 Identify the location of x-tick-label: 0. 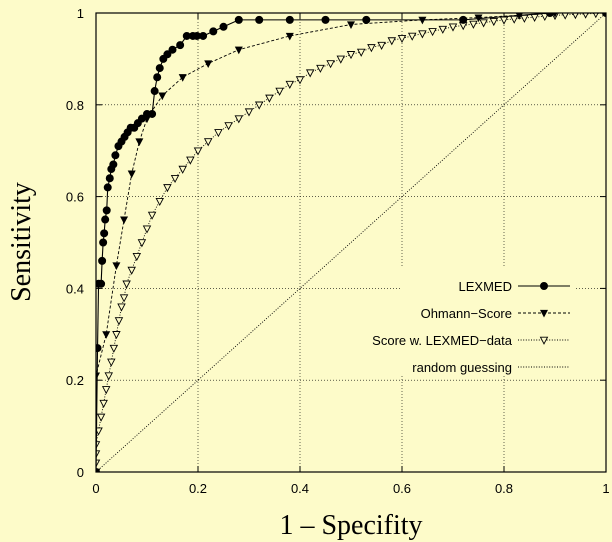
(95, 488).